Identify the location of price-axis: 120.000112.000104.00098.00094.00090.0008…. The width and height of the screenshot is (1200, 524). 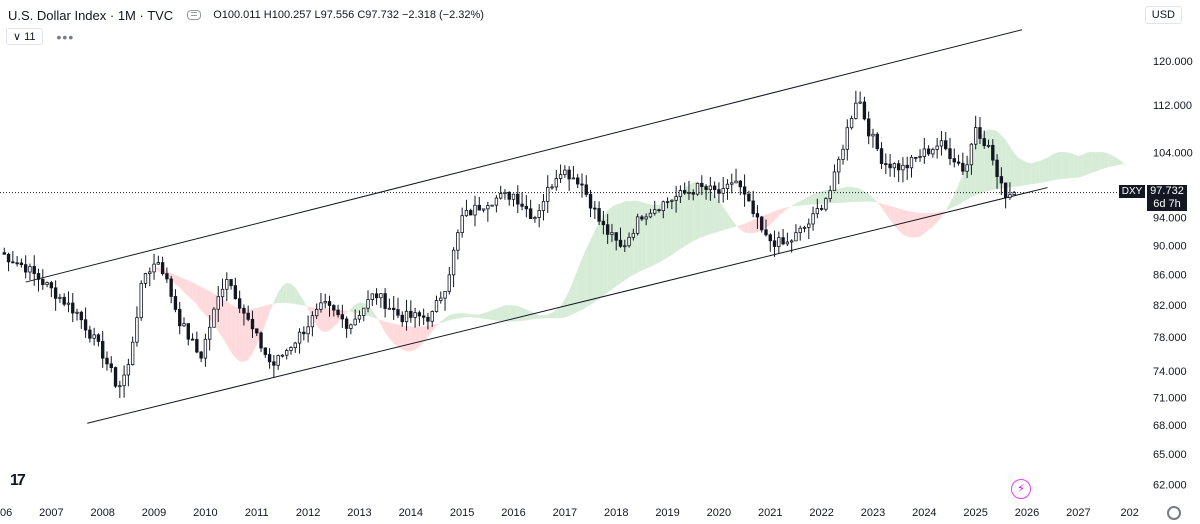
(1173, 273).